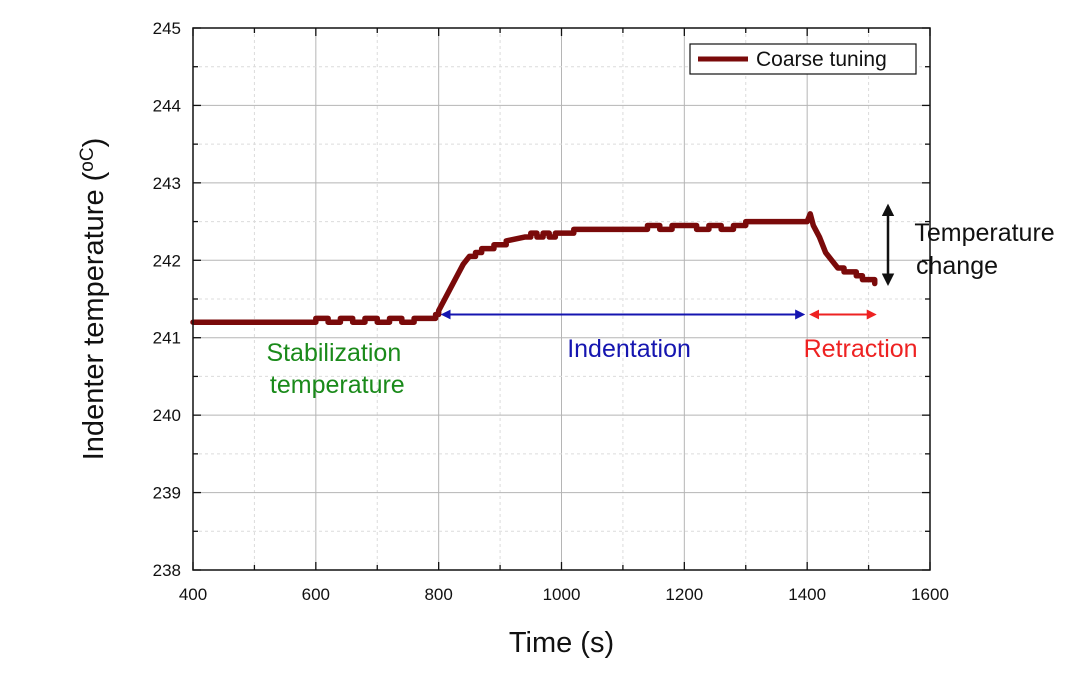 This screenshot has width=1080, height=695. I want to click on x-tick-label: 1400, so click(807, 594).